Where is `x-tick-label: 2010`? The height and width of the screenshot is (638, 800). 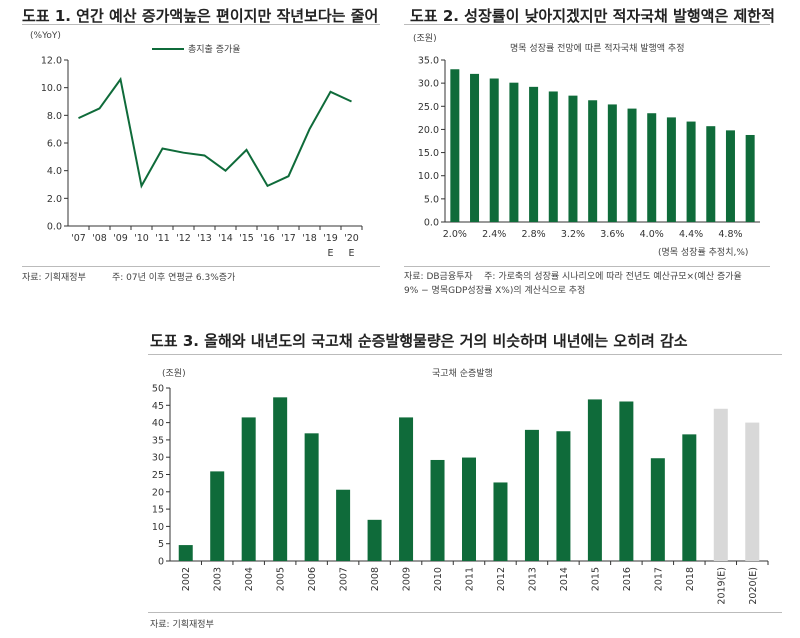 x-tick-label: 2010 is located at coordinates (438, 579).